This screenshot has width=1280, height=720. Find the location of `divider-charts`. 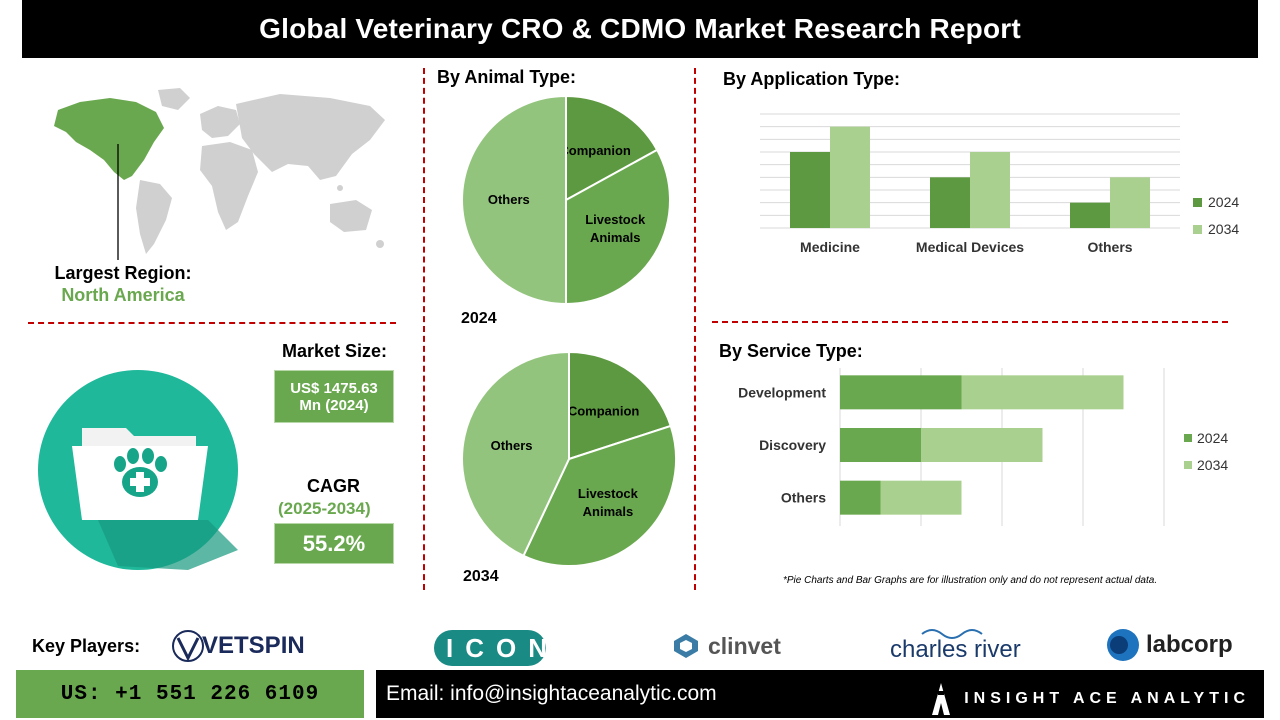

divider-charts is located at coordinates (970, 322).